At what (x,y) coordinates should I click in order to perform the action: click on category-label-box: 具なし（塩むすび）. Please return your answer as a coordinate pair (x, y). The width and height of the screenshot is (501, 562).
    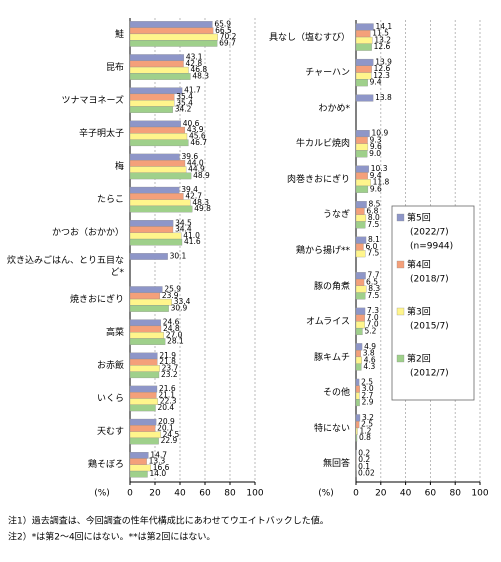
    Looking at the image, I should click on (304, 38).